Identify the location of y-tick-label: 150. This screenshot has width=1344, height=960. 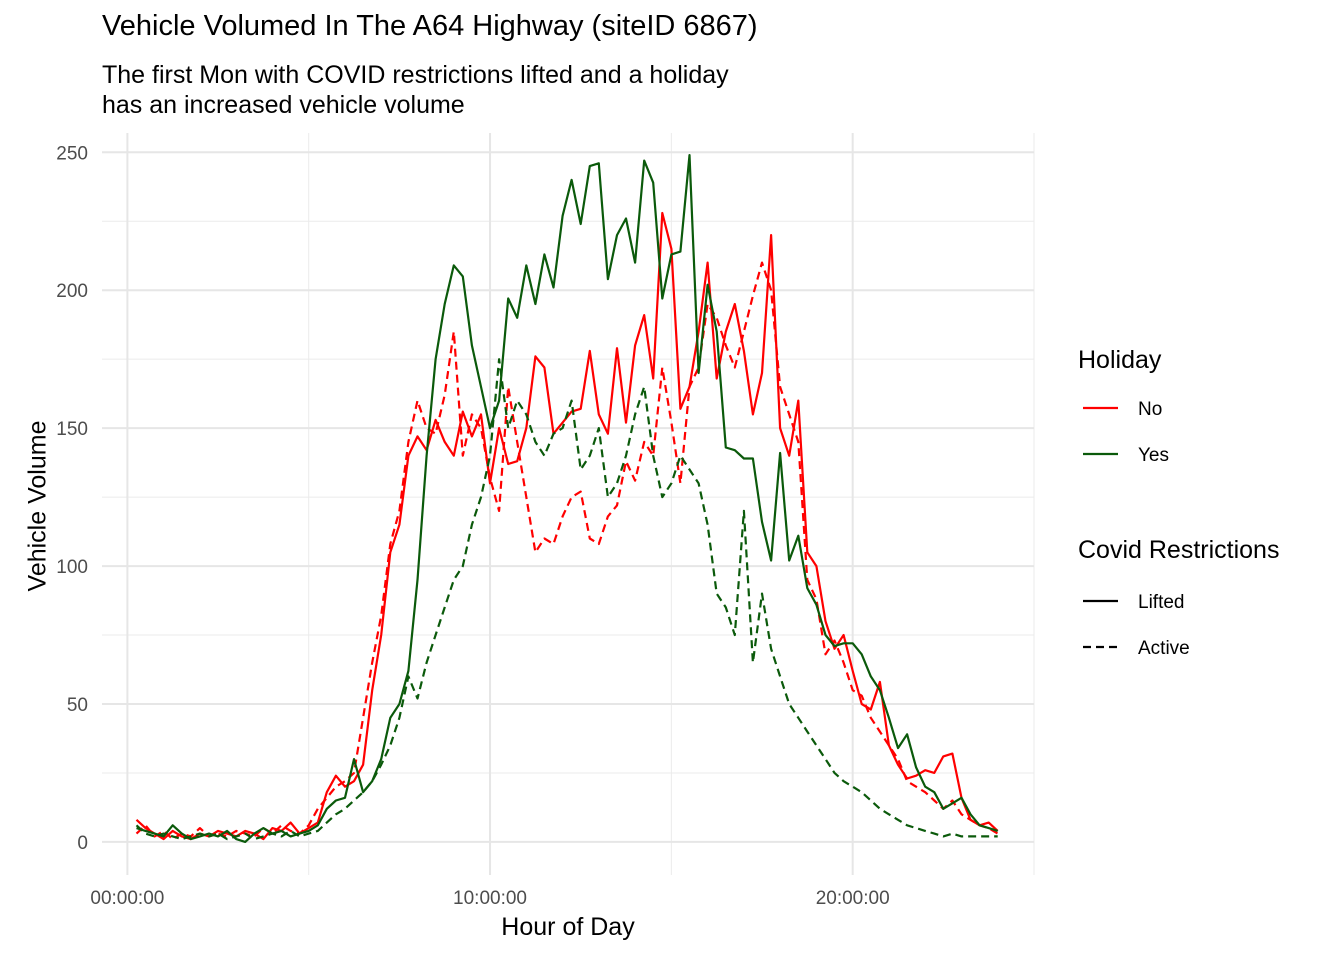
(72, 429).